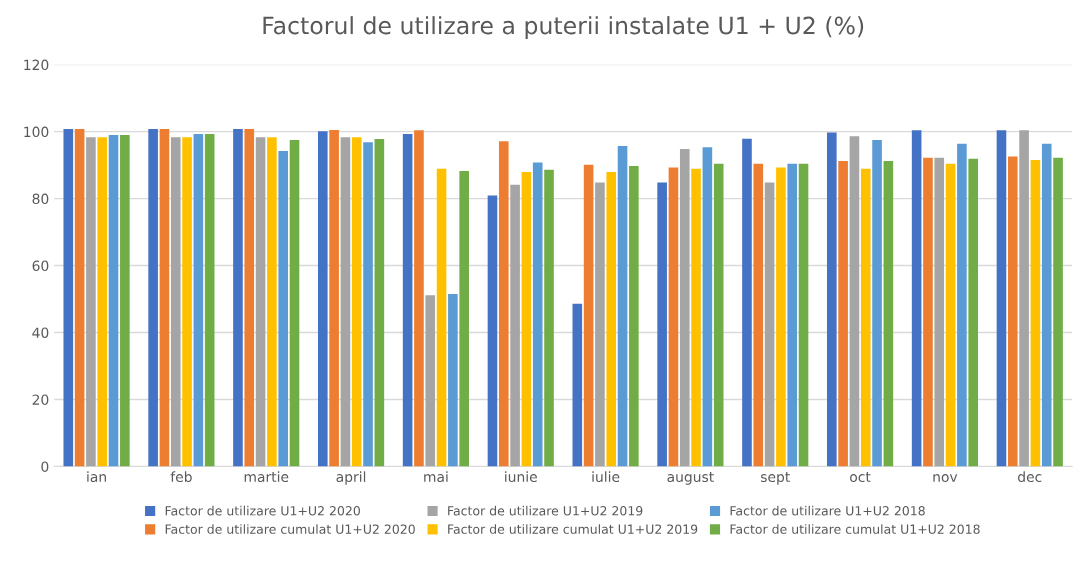 The height and width of the screenshot is (562, 1083). Describe the element at coordinates (266, 477) in the screenshot. I see `x-tick-label: martie` at that location.